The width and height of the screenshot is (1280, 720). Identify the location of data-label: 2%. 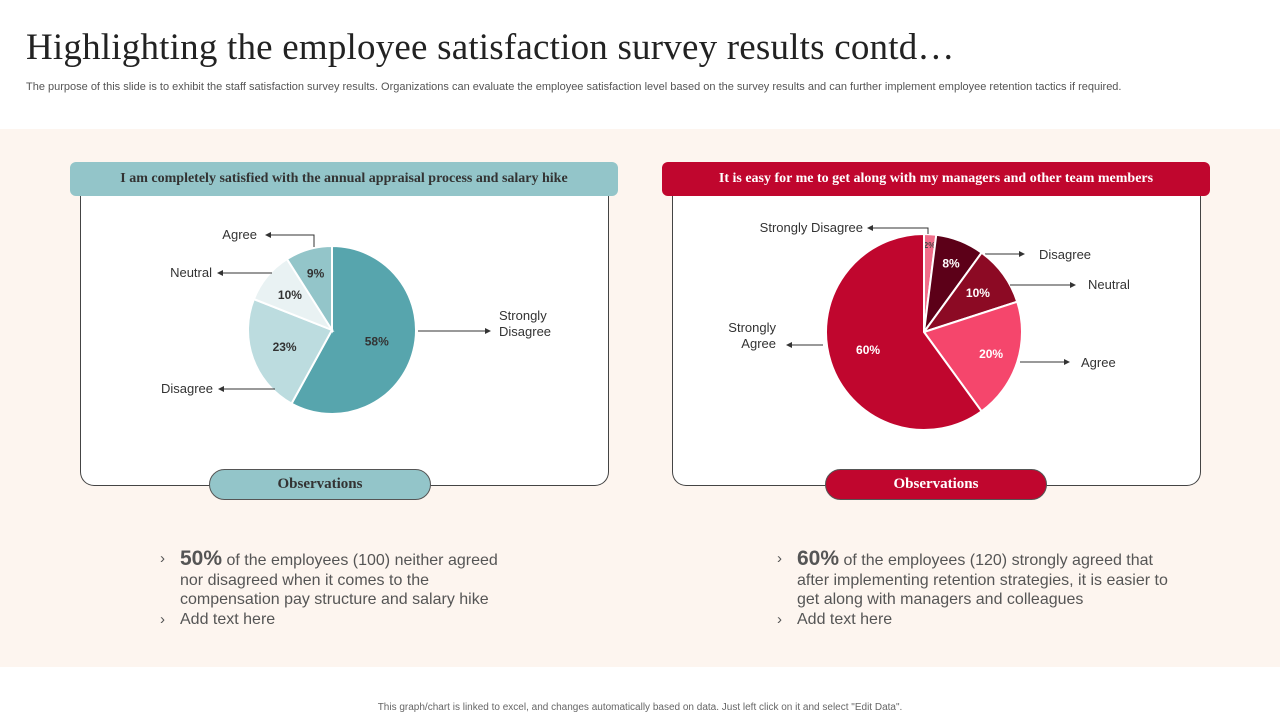
(930, 245).